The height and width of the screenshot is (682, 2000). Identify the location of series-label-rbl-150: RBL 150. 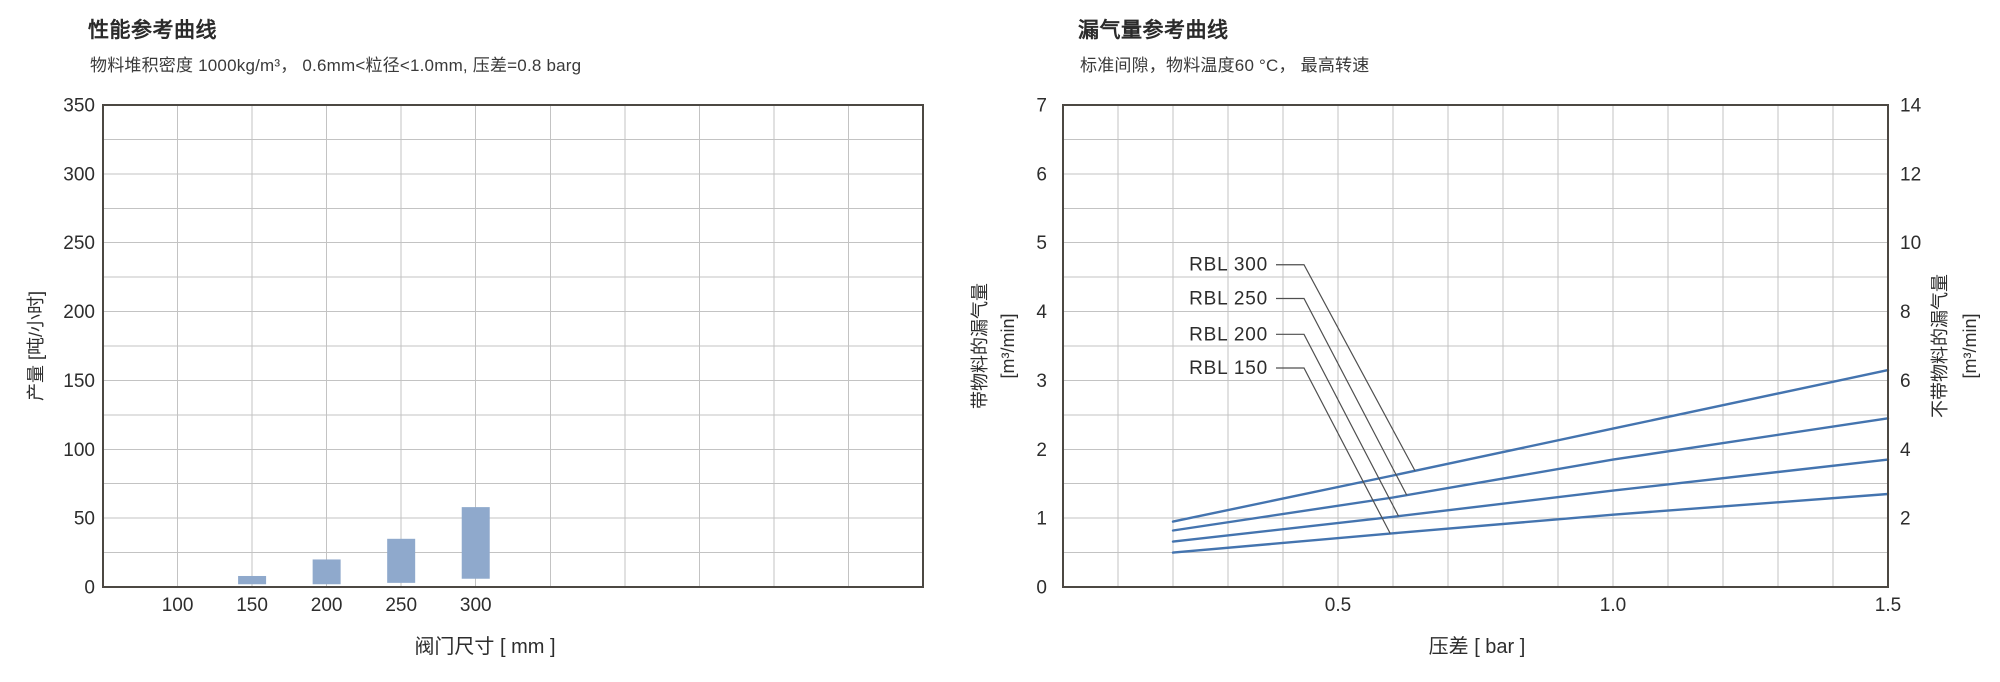
(1228, 368).